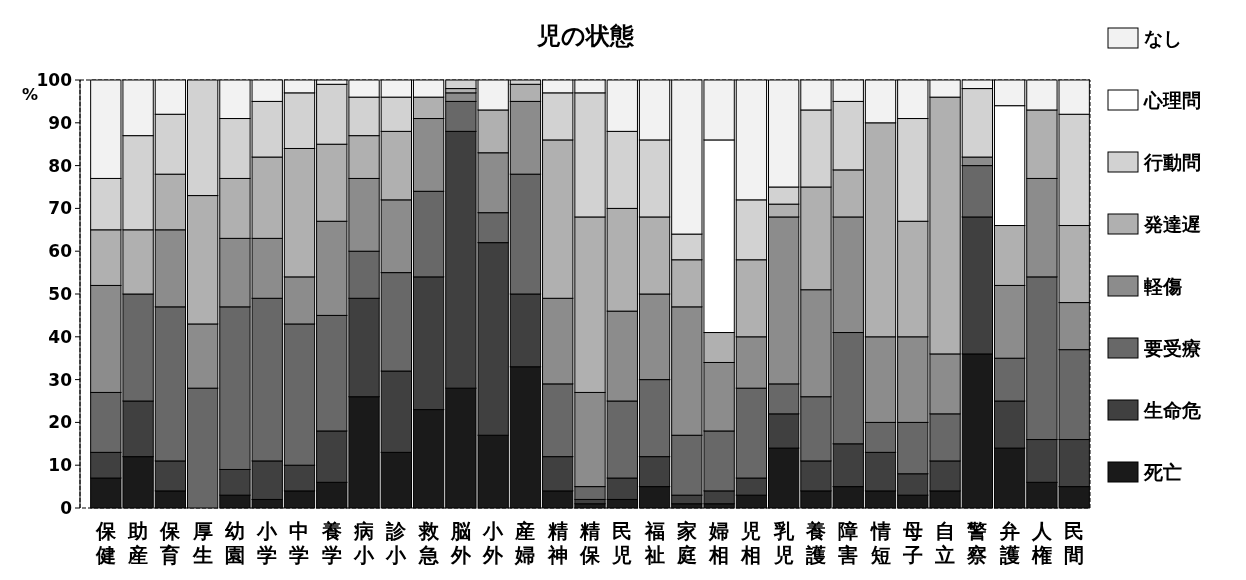 This screenshot has width=1246, height=580. What do you see at coordinates (654, 543) in the screenshot?
I see `x-tick-label: 福祉` at bounding box center [654, 543].